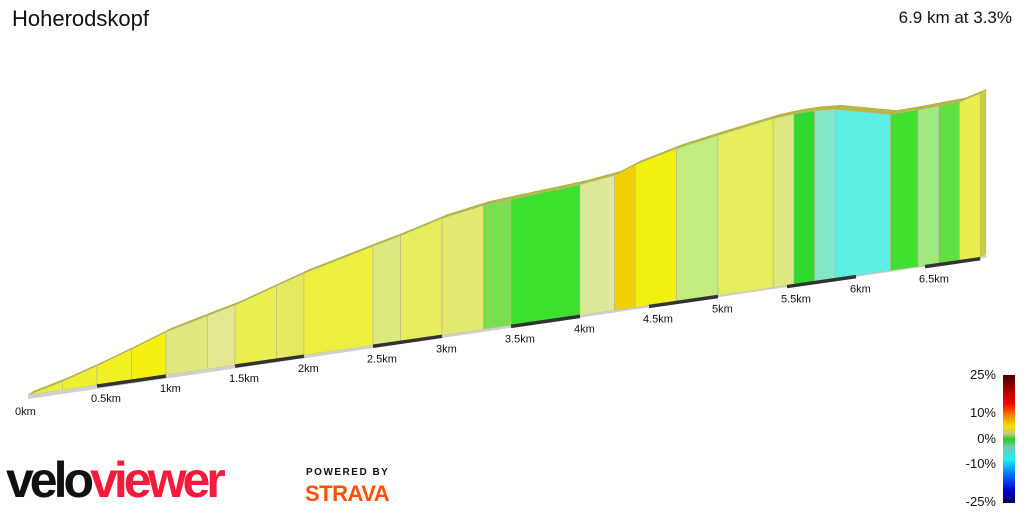  I want to click on x-tick-label: 1.5km, so click(244, 379).